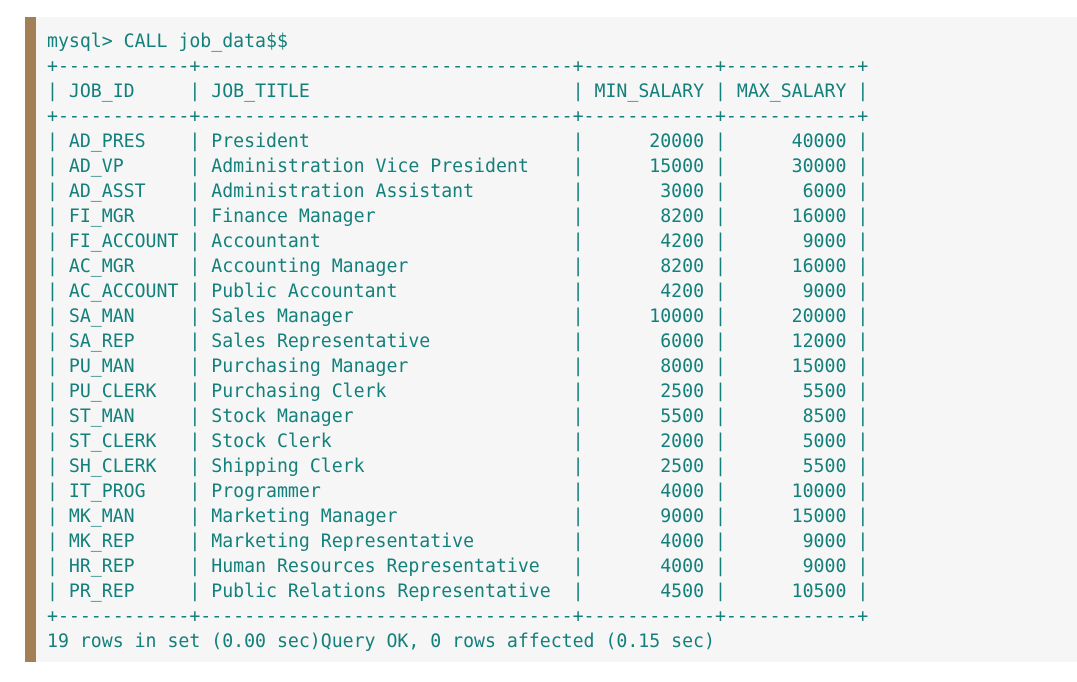  What do you see at coordinates (123, 391) in the screenshot?
I see `cell-job-id: PU_CLERK` at bounding box center [123, 391].